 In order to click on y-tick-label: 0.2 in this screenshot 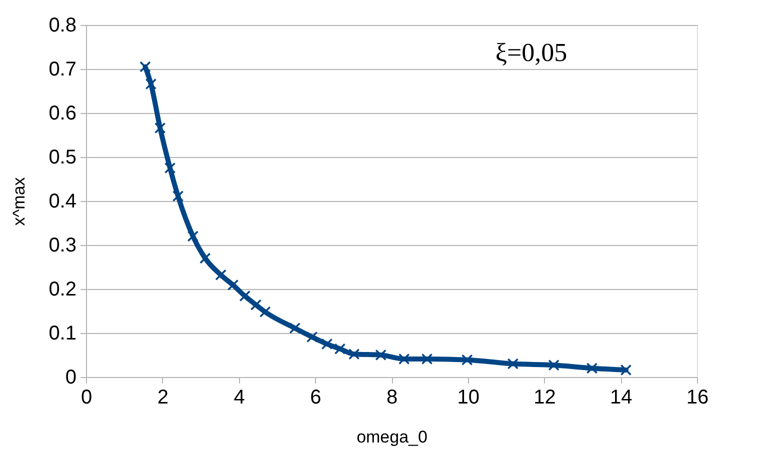, I will do `click(62, 289)`.